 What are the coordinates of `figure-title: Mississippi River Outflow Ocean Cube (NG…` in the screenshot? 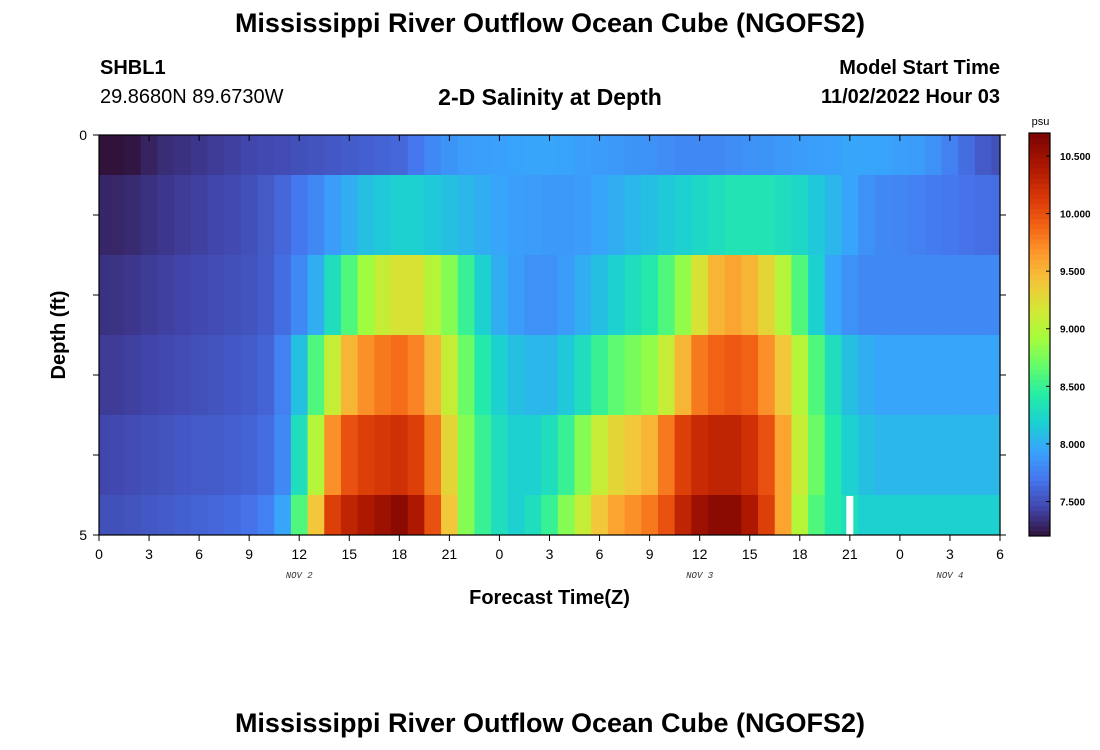 It's located at (550, 23).